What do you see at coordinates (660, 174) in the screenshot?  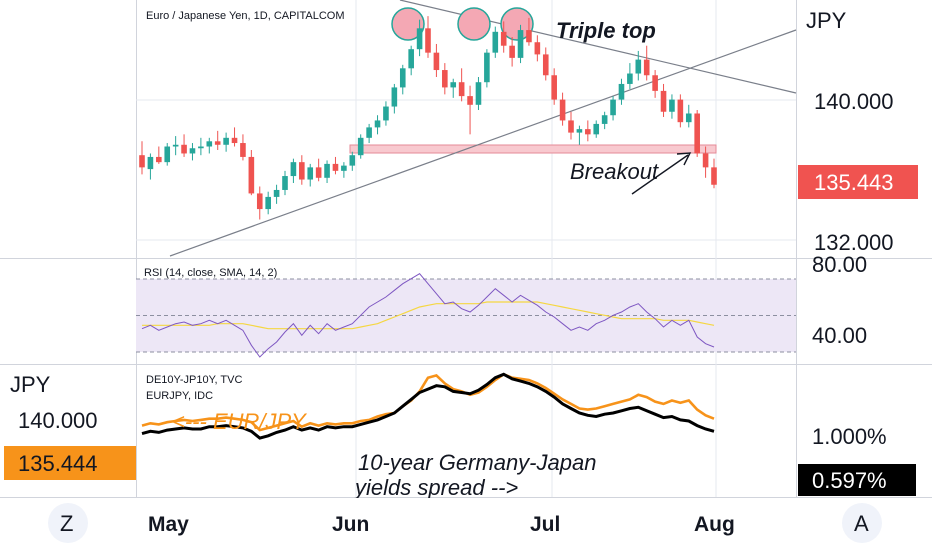 I see `breakout-arrow` at bounding box center [660, 174].